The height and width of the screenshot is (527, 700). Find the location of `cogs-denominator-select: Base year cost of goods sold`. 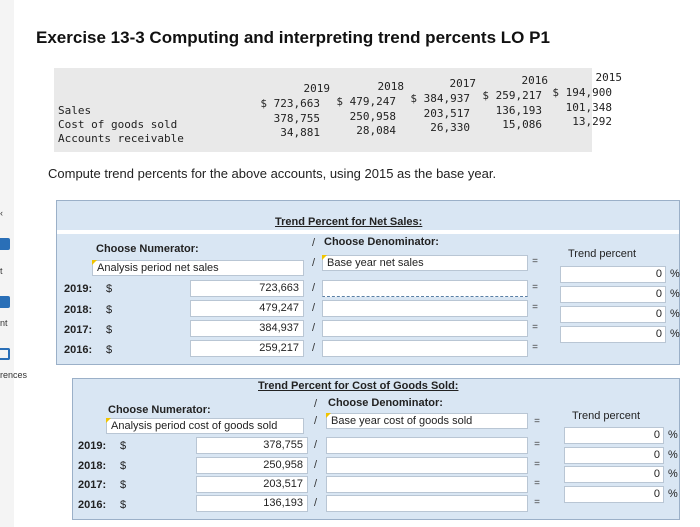

cogs-denominator-select: Base year cost of goods sold is located at coordinates (427, 421).